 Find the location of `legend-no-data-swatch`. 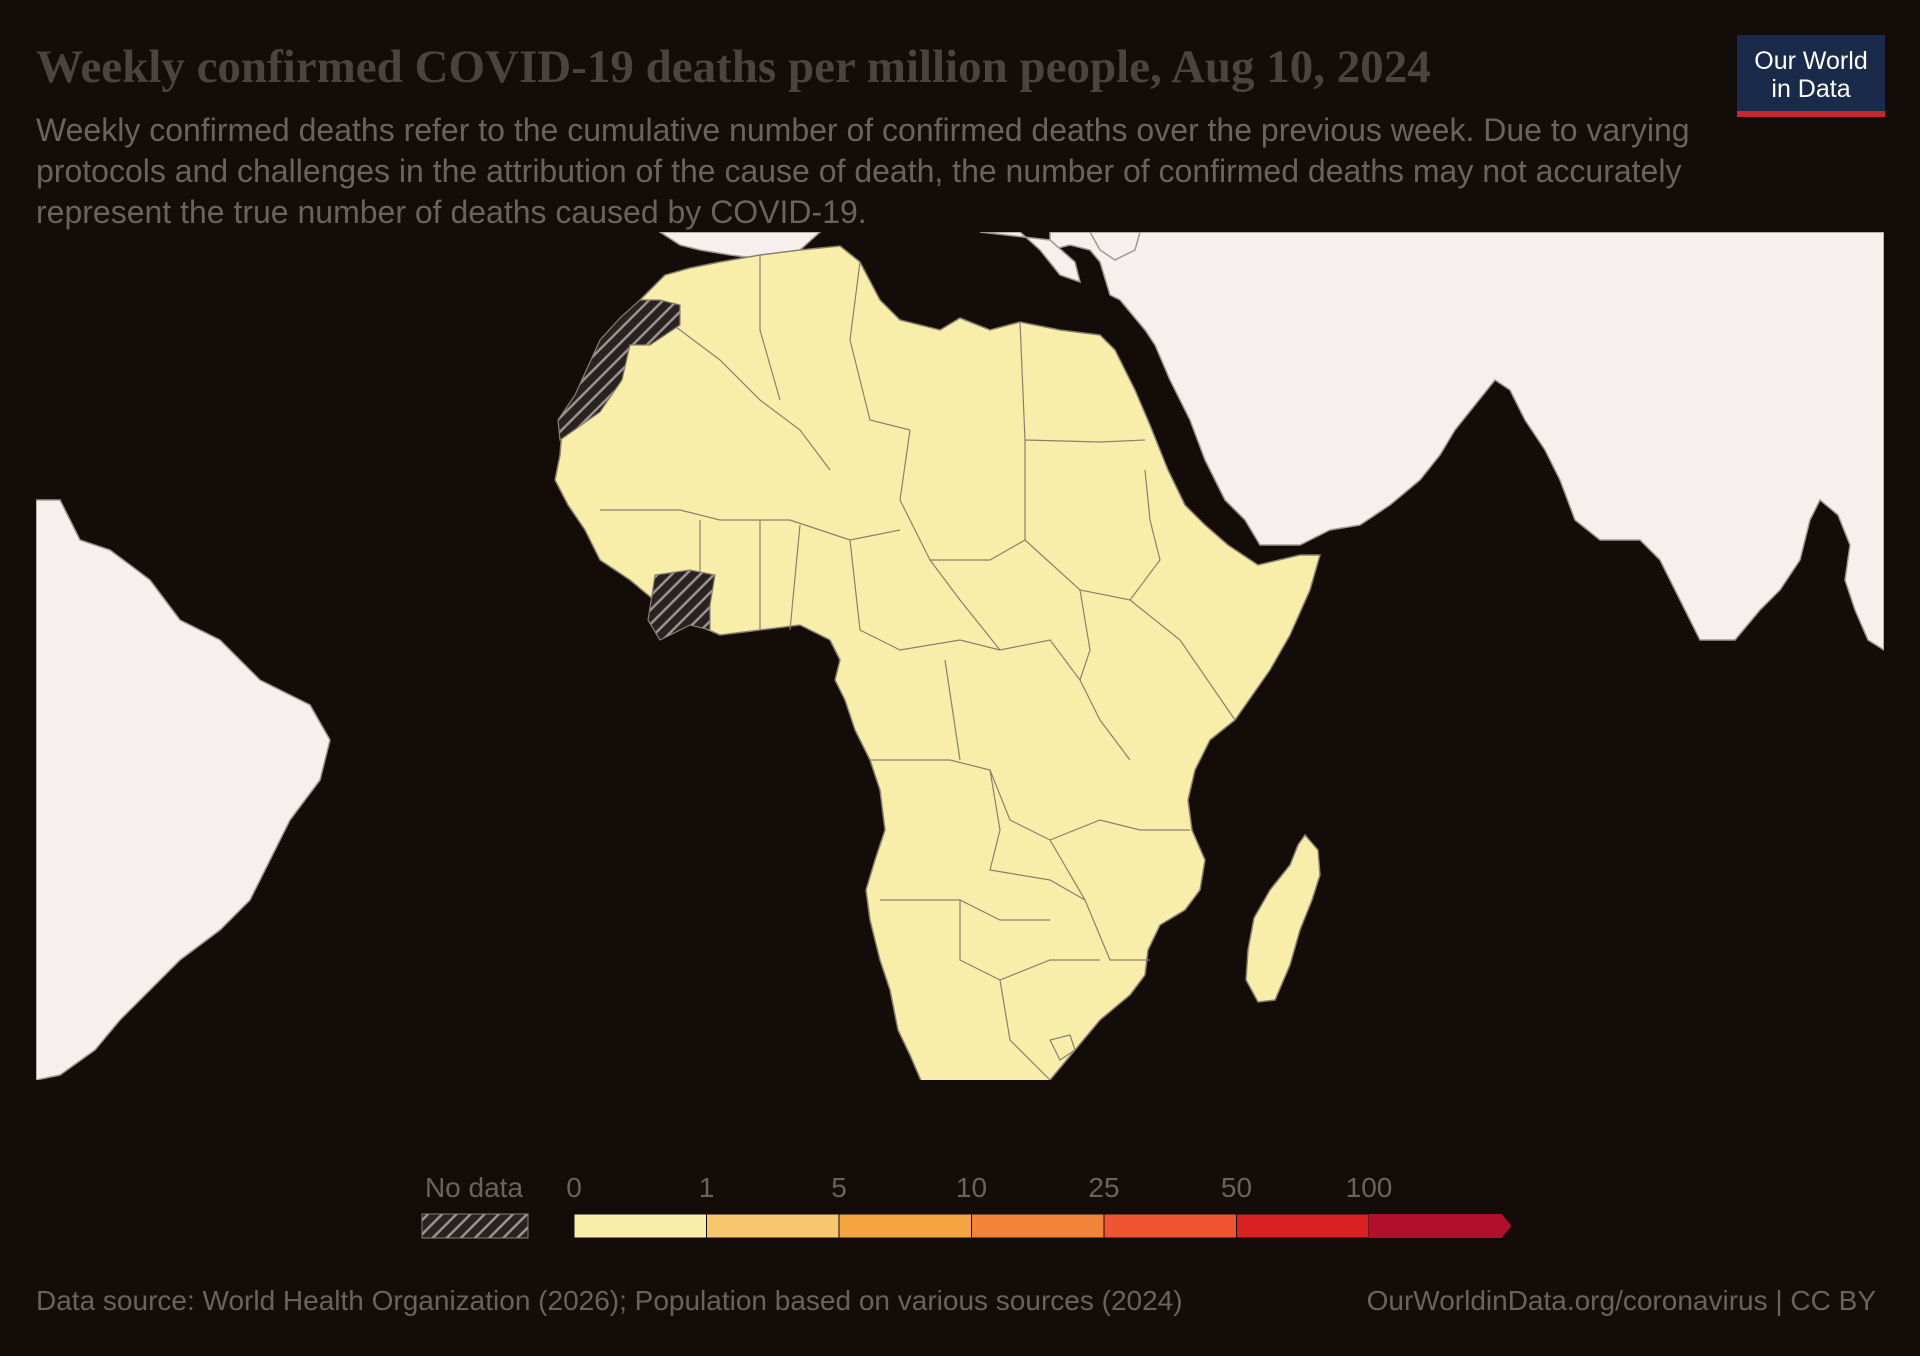

legend-no-data-swatch is located at coordinates (475, 1226).